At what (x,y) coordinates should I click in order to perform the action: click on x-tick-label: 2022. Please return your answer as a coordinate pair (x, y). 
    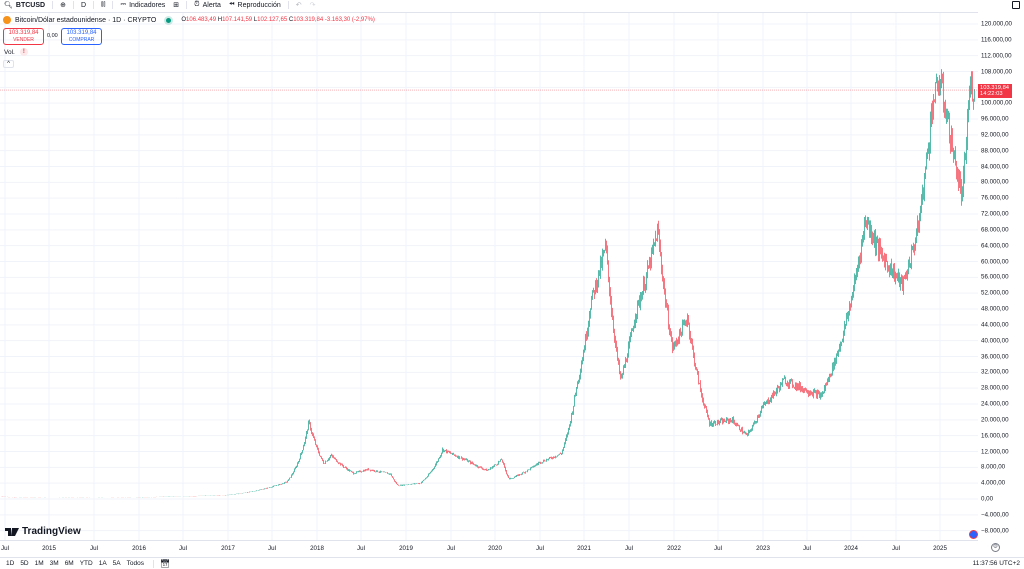
    Looking at the image, I should click on (674, 548).